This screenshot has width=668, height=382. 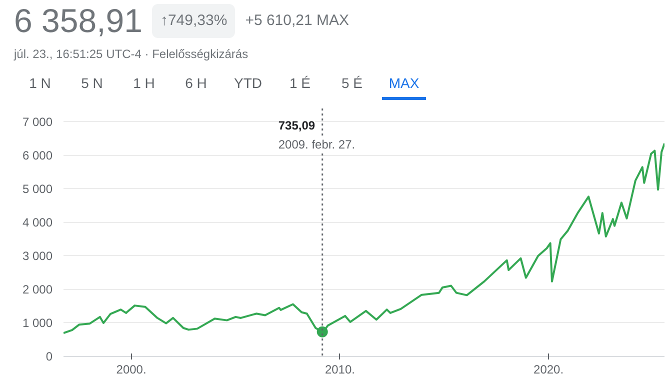 I want to click on text: 5 N, so click(x=92, y=84).